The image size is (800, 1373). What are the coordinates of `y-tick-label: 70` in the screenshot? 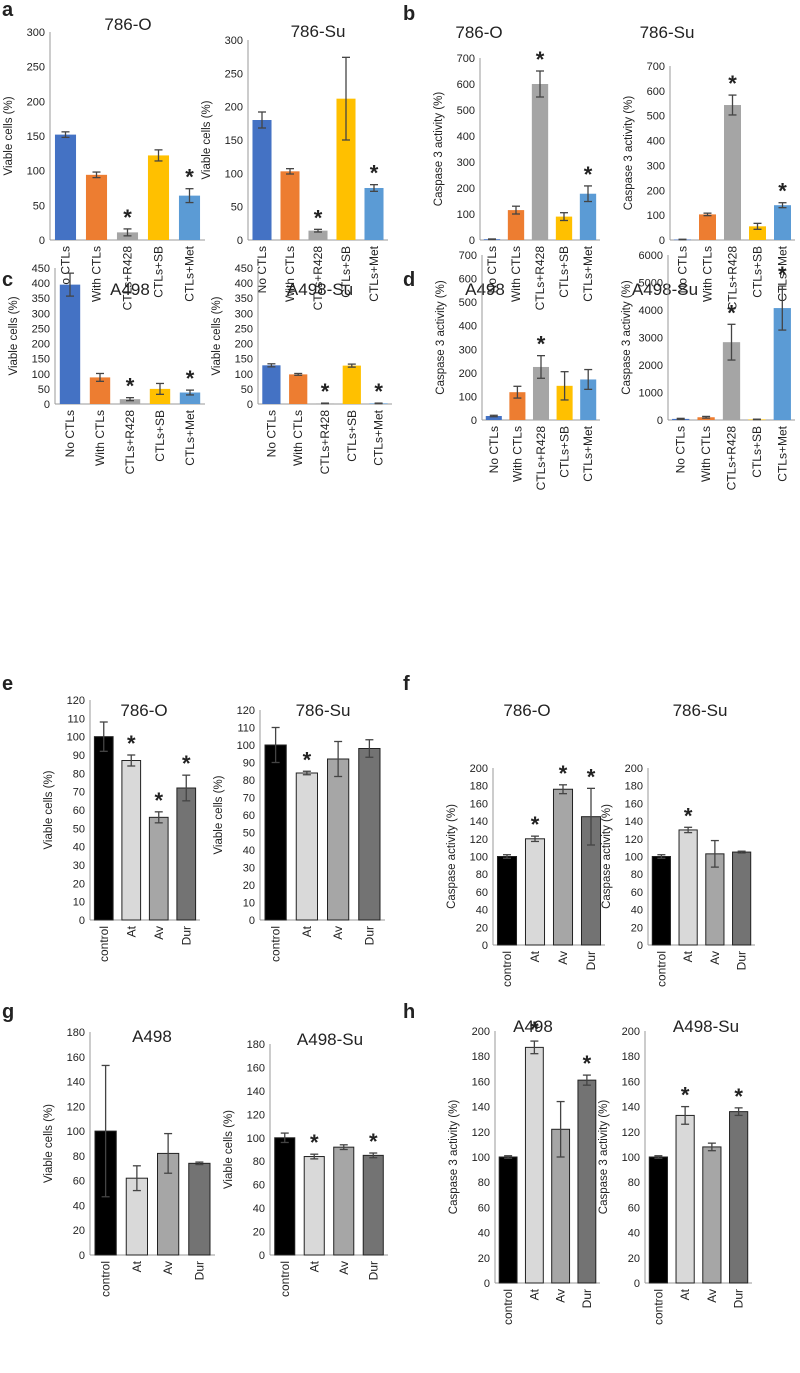 It's located at (249, 799).